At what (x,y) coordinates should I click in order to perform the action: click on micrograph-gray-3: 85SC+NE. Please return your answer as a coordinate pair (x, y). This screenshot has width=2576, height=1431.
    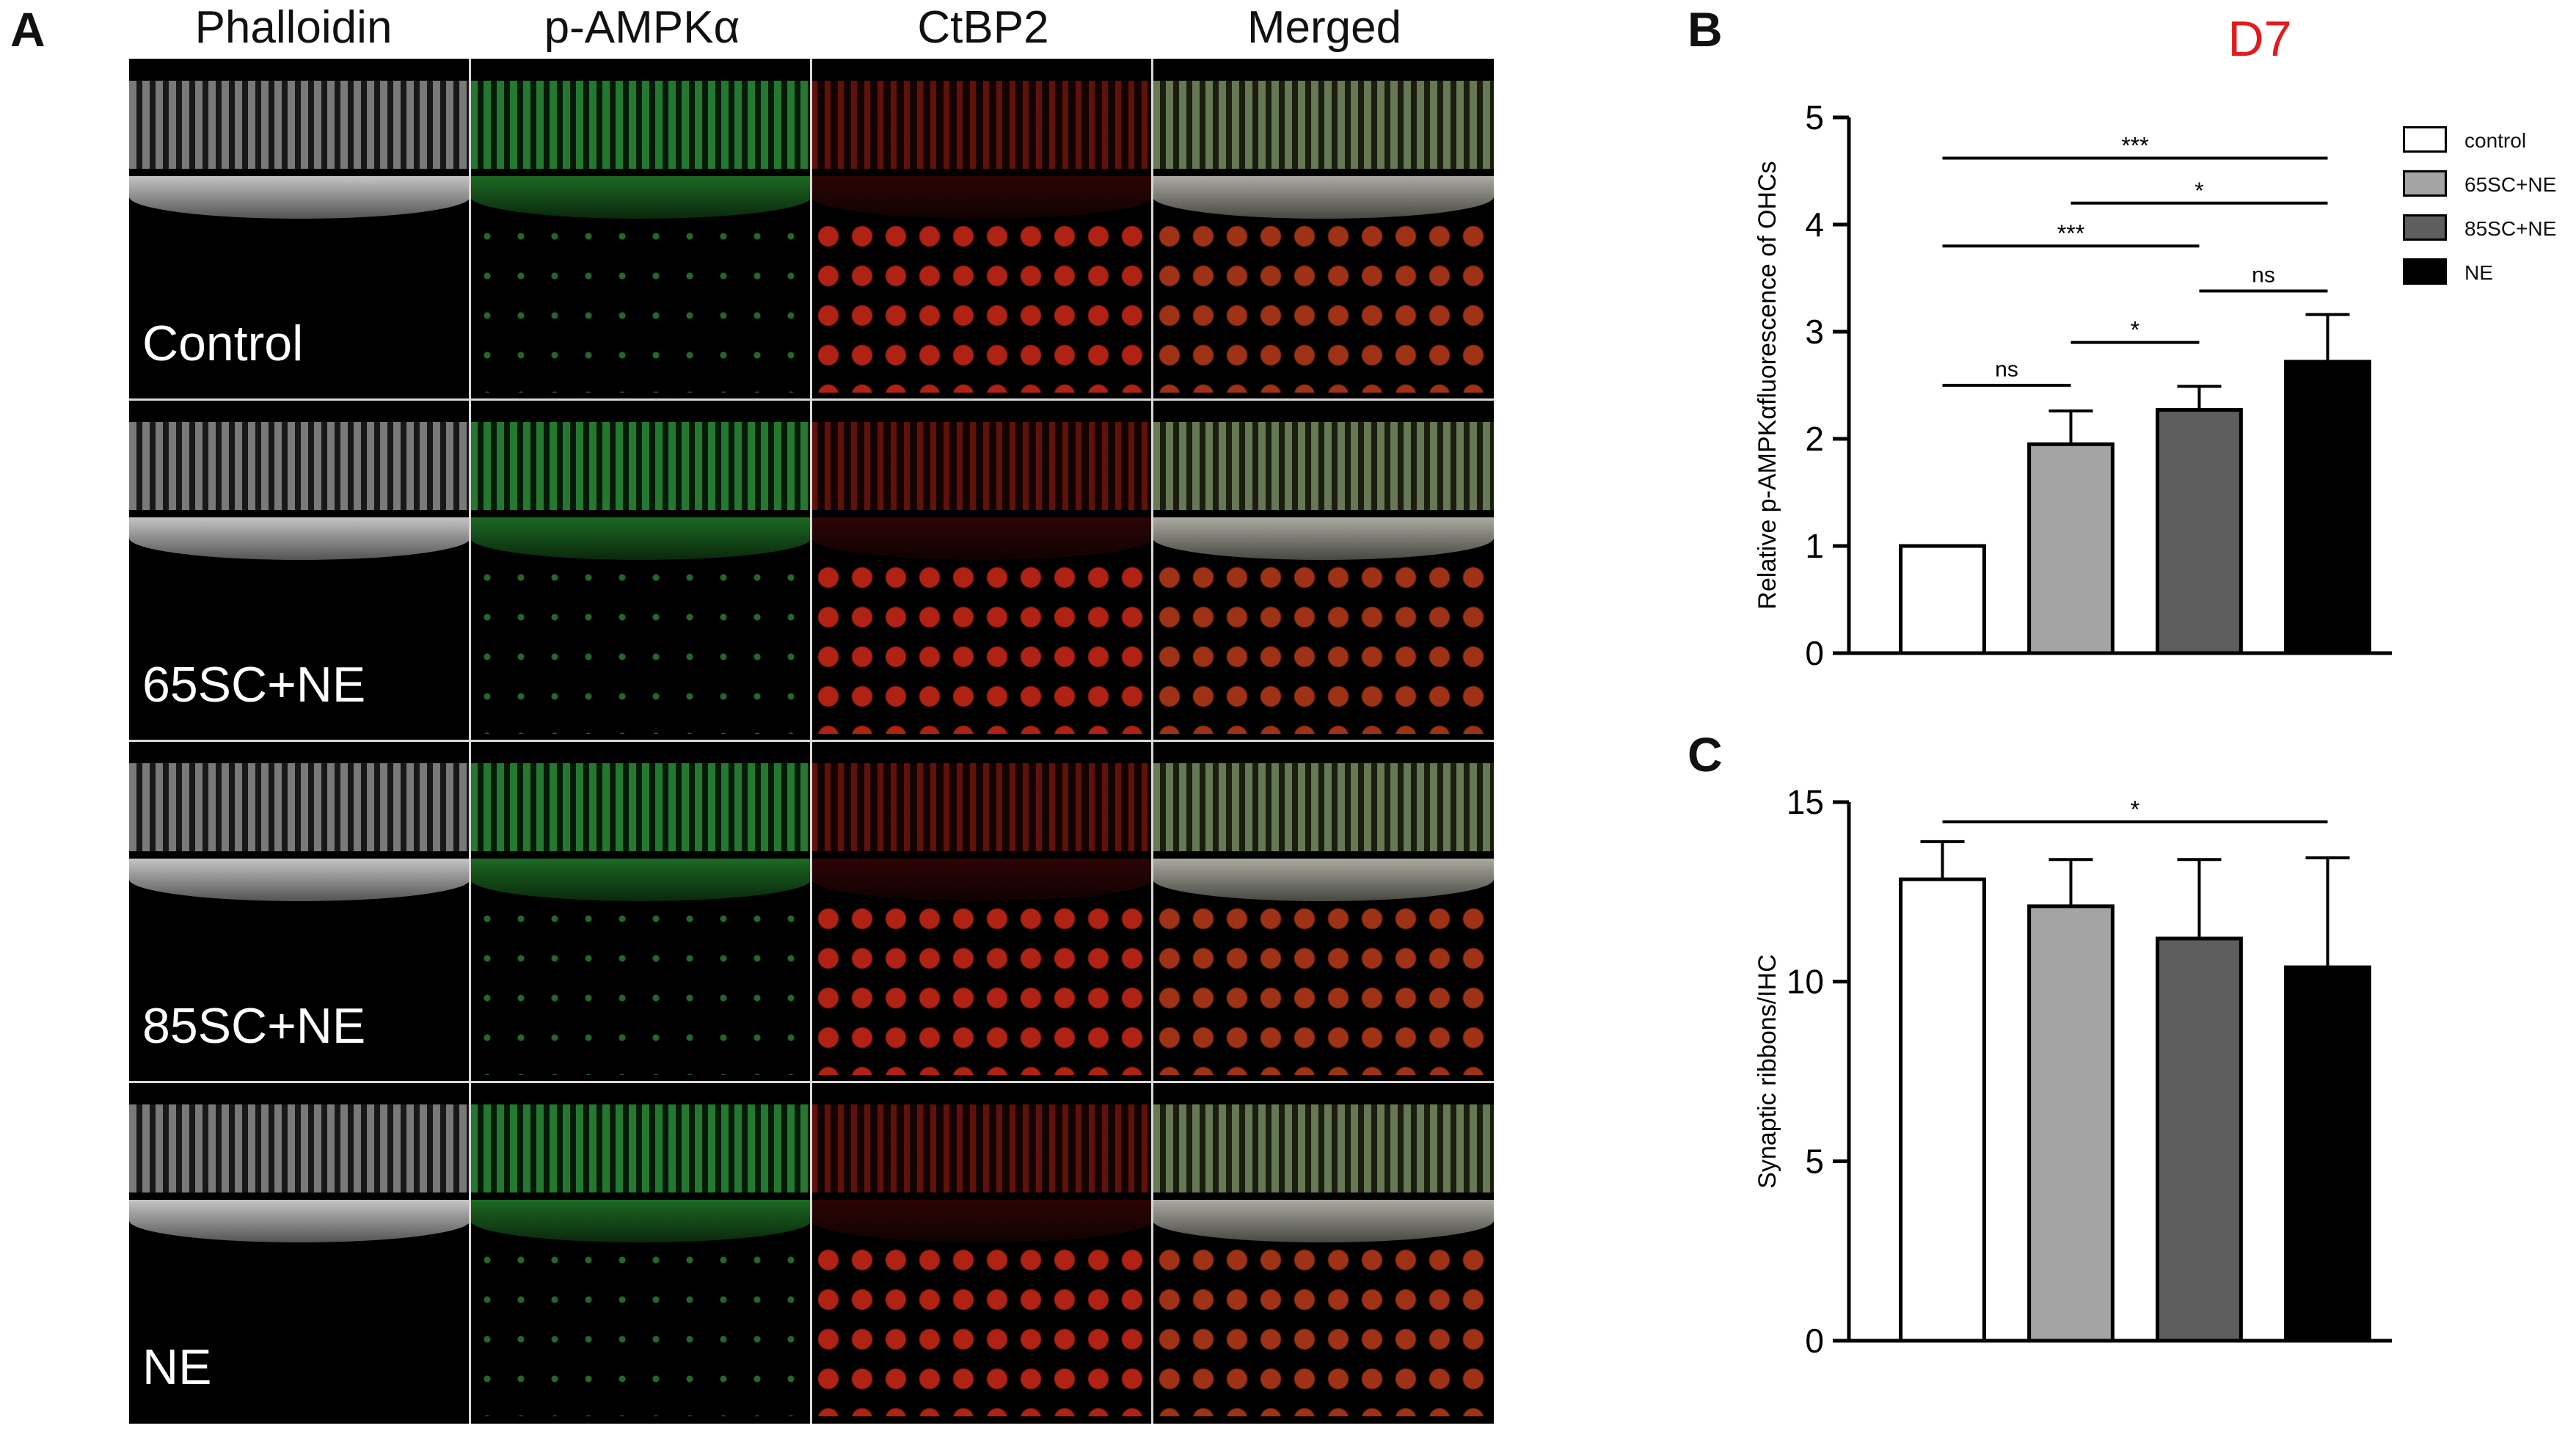
    Looking at the image, I should click on (300, 911).